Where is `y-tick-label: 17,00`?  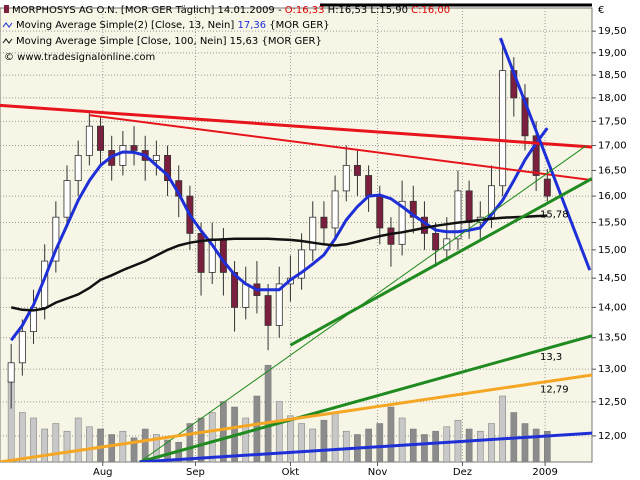
y-tick-label: 17,00 is located at coordinates (612, 146).